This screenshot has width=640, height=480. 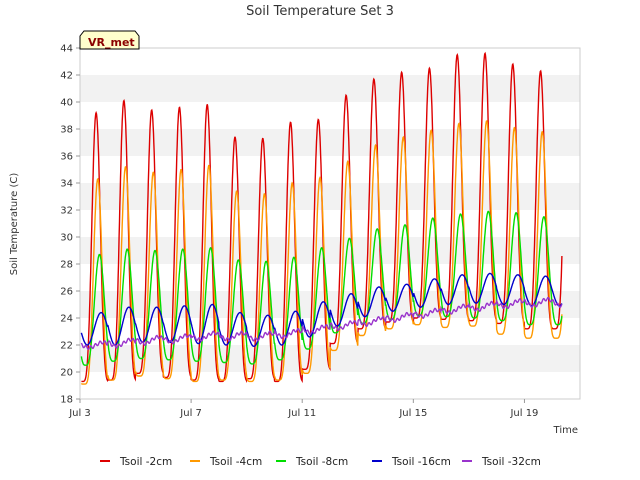 I want to click on y-tick-label: 38, so click(x=66, y=130).